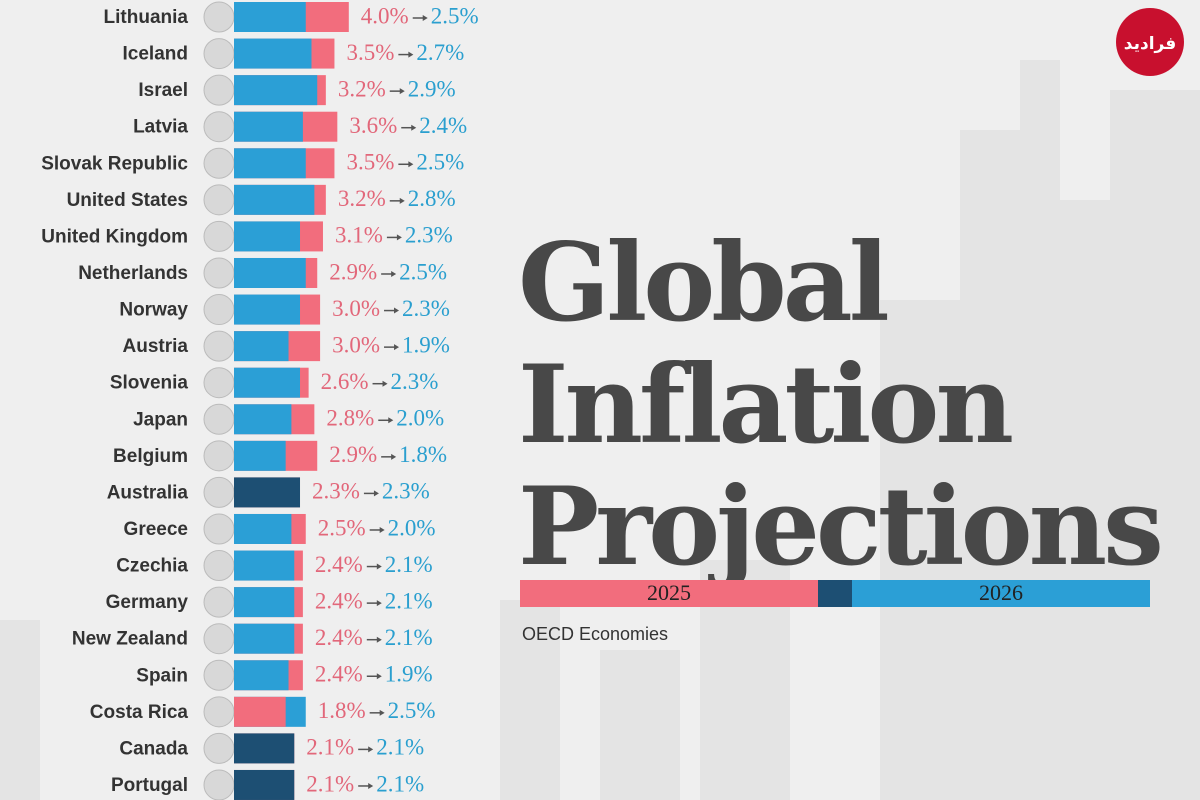 The image size is (1200, 800). What do you see at coordinates (147, 602) in the screenshot?
I see `country-label: Germany` at bounding box center [147, 602].